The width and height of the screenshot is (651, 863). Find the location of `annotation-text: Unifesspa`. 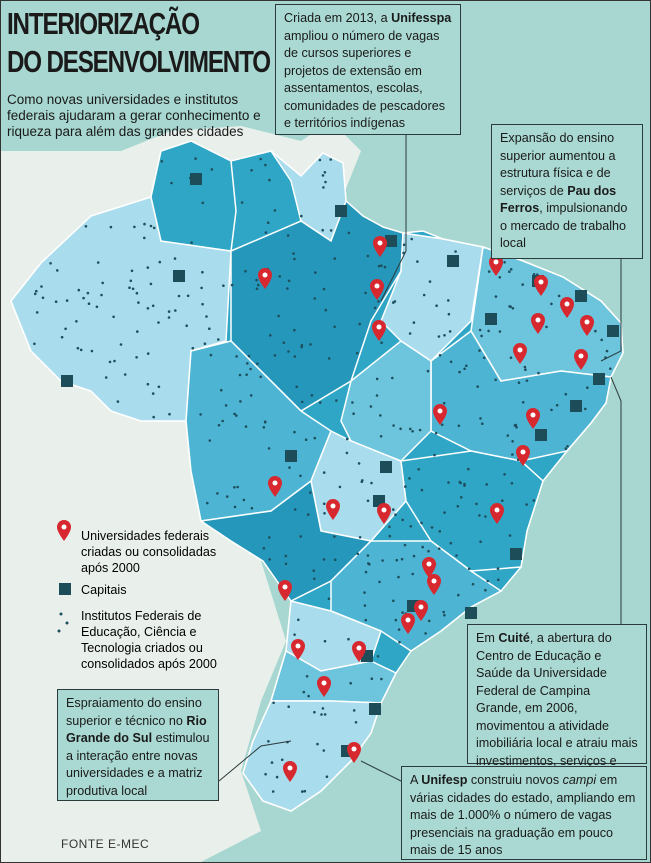

annotation-text: Unifesspa is located at coordinates (421, 18).